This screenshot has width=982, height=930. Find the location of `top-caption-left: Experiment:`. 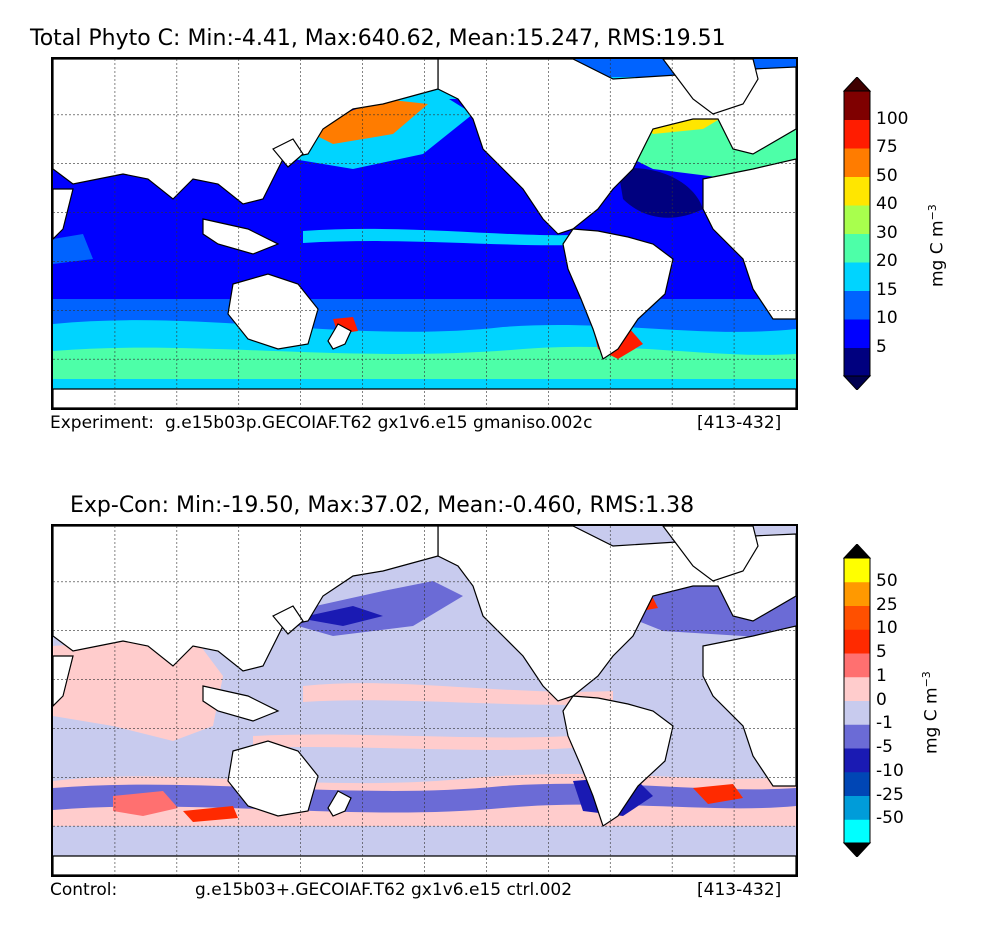

top-caption-left: Experiment: is located at coordinates (102, 423).